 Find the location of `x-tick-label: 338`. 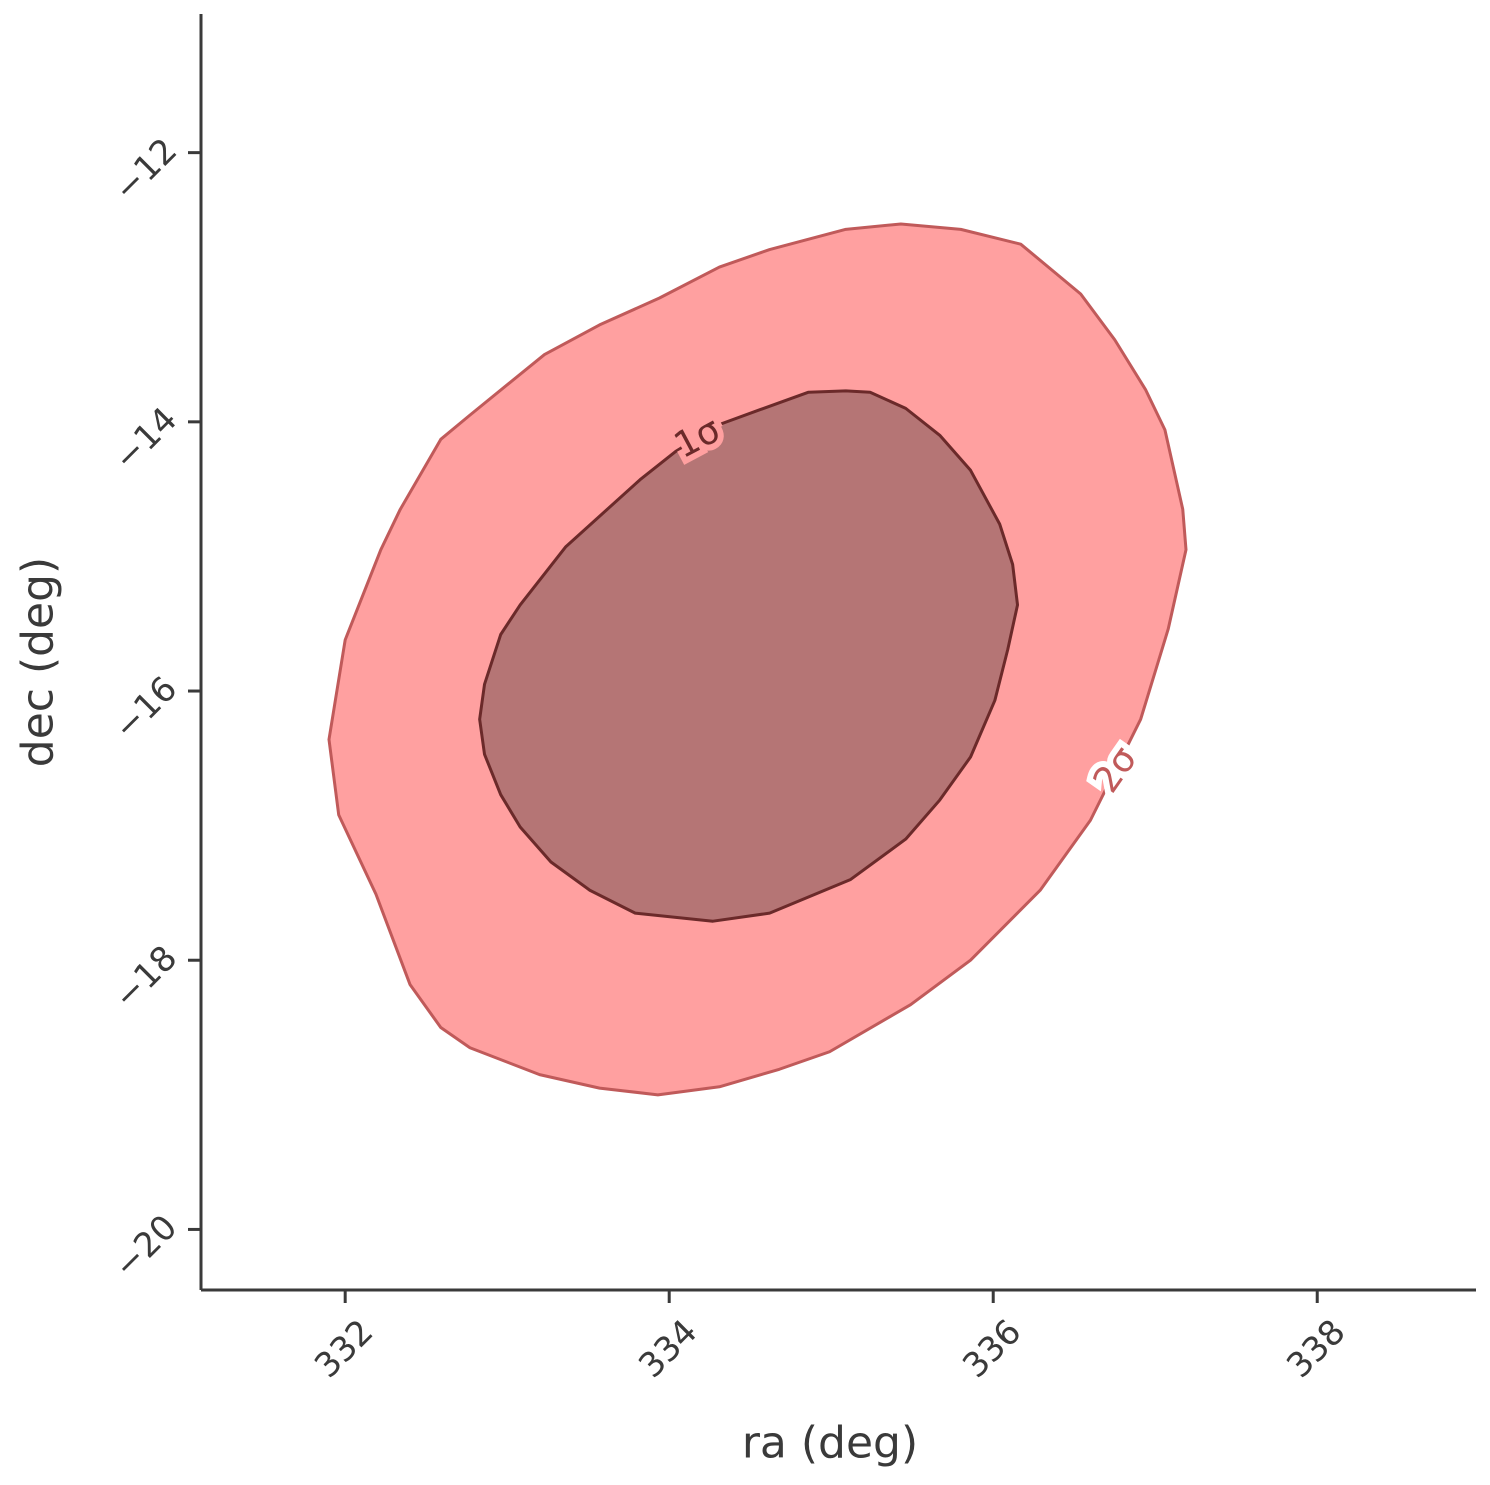

x-tick-label: 338 is located at coordinates (1316, 1349).